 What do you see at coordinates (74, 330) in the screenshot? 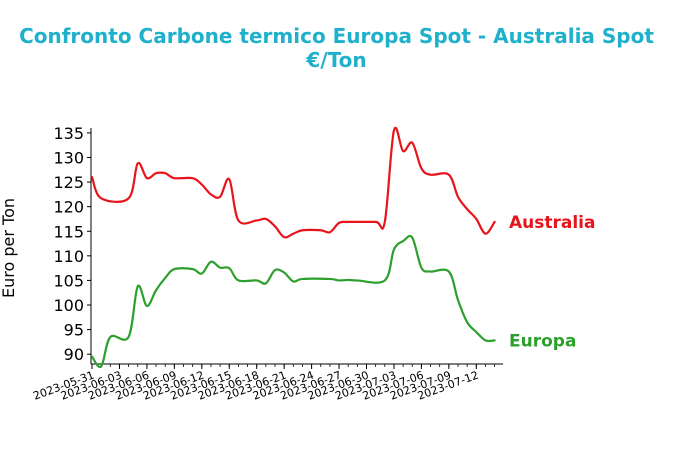
I see `y-tick-label: 95` at bounding box center [74, 330].